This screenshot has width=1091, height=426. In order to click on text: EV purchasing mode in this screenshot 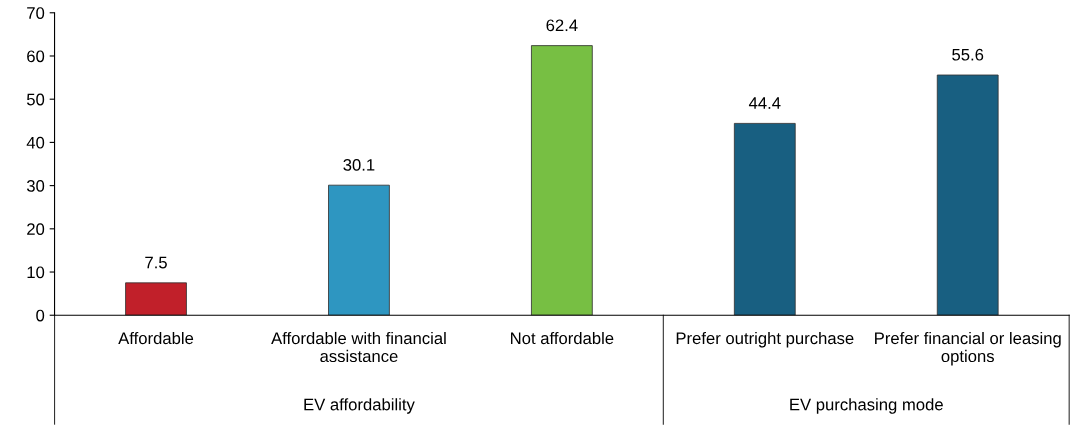, I will do `click(866, 406)`.